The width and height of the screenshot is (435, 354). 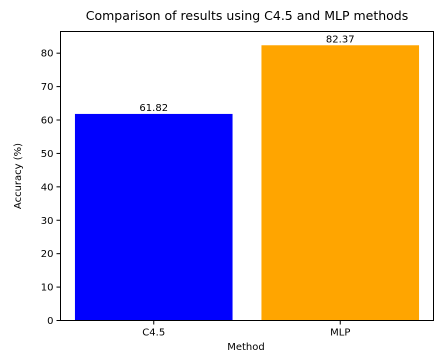 I want to click on data-labels-group: 61.82 82.37, so click(x=246, y=74).